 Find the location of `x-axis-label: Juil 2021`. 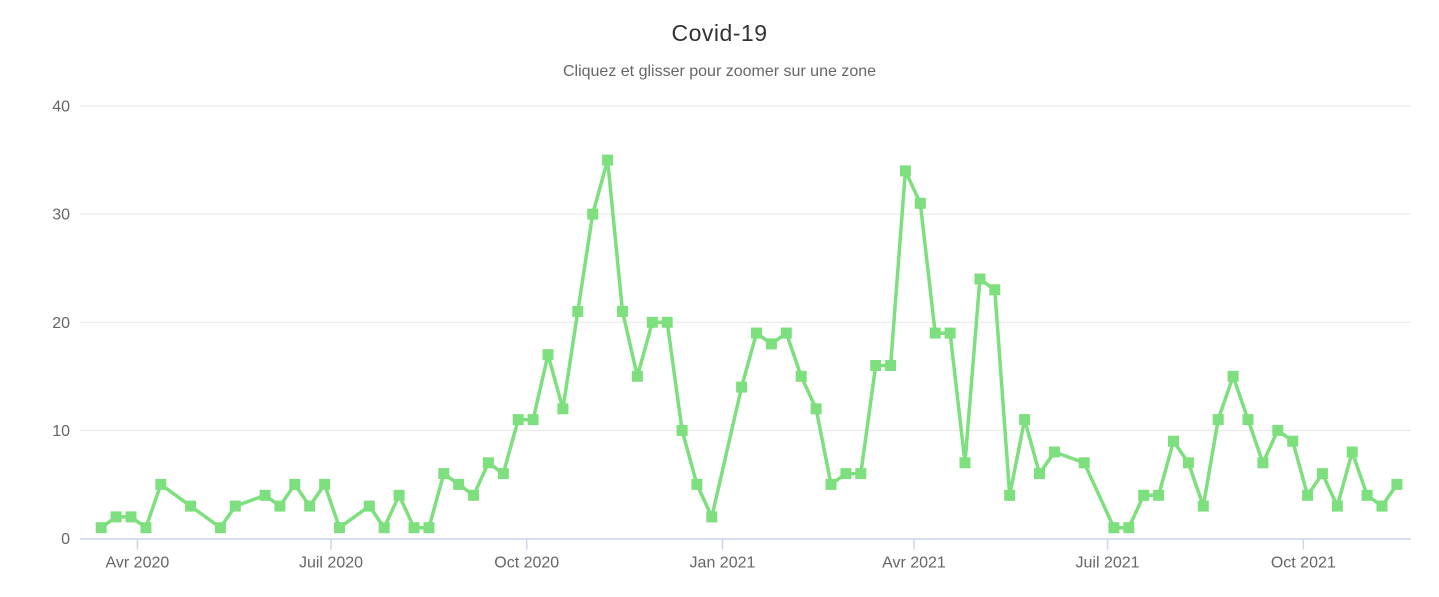

x-axis-label: Juil 2021 is located at coordinates (1108, 563).